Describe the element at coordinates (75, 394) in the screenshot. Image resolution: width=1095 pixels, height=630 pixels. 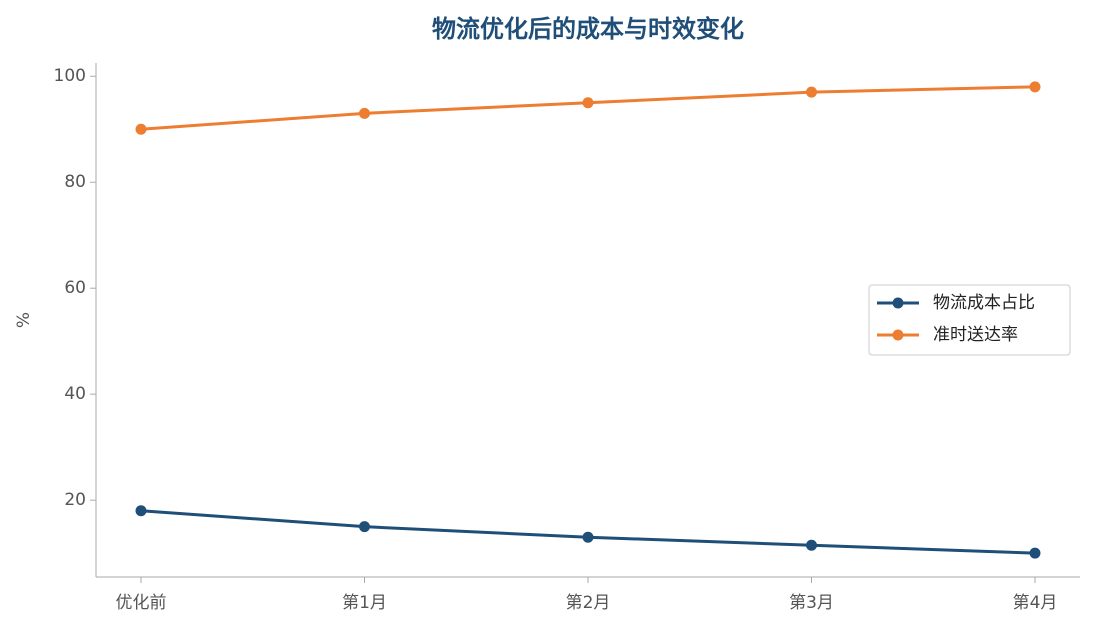
I see `y-tick-label: 40` at that location.